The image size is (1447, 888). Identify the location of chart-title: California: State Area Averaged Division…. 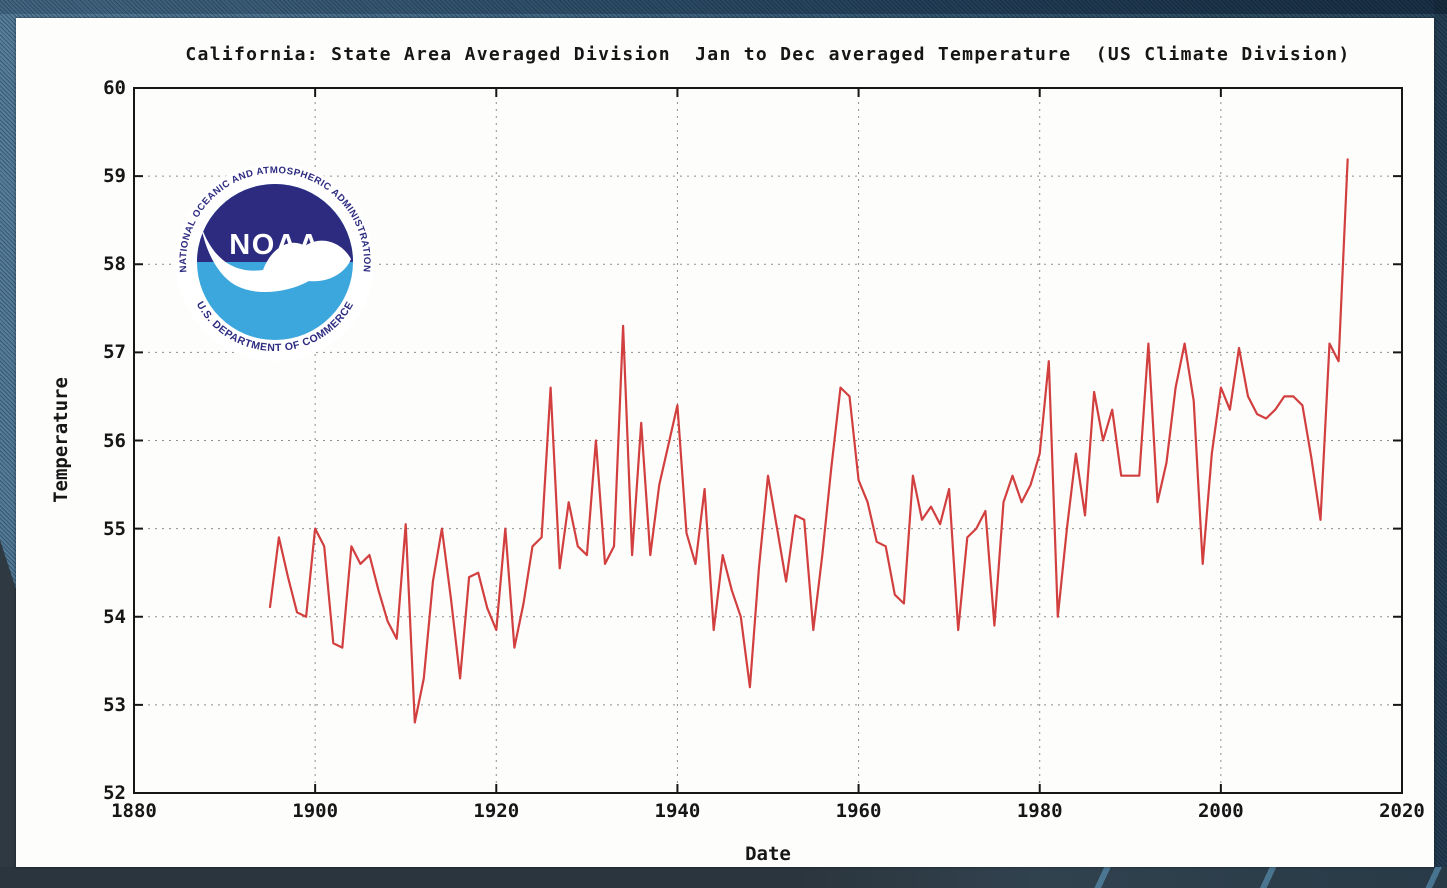
(768, 54).